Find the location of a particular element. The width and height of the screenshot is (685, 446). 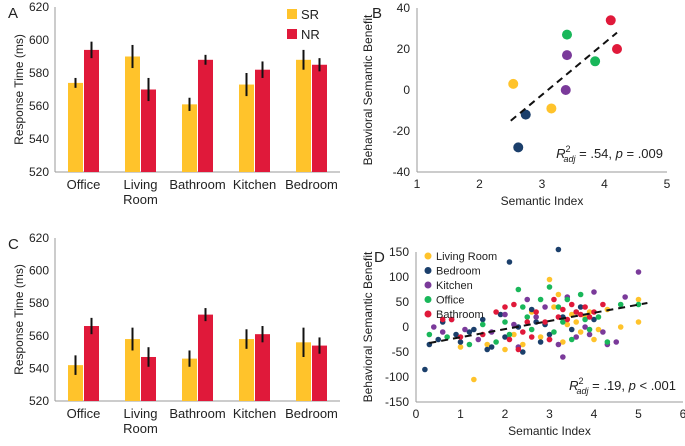

x-tick-label: Living is located at coordinates (141, 184).